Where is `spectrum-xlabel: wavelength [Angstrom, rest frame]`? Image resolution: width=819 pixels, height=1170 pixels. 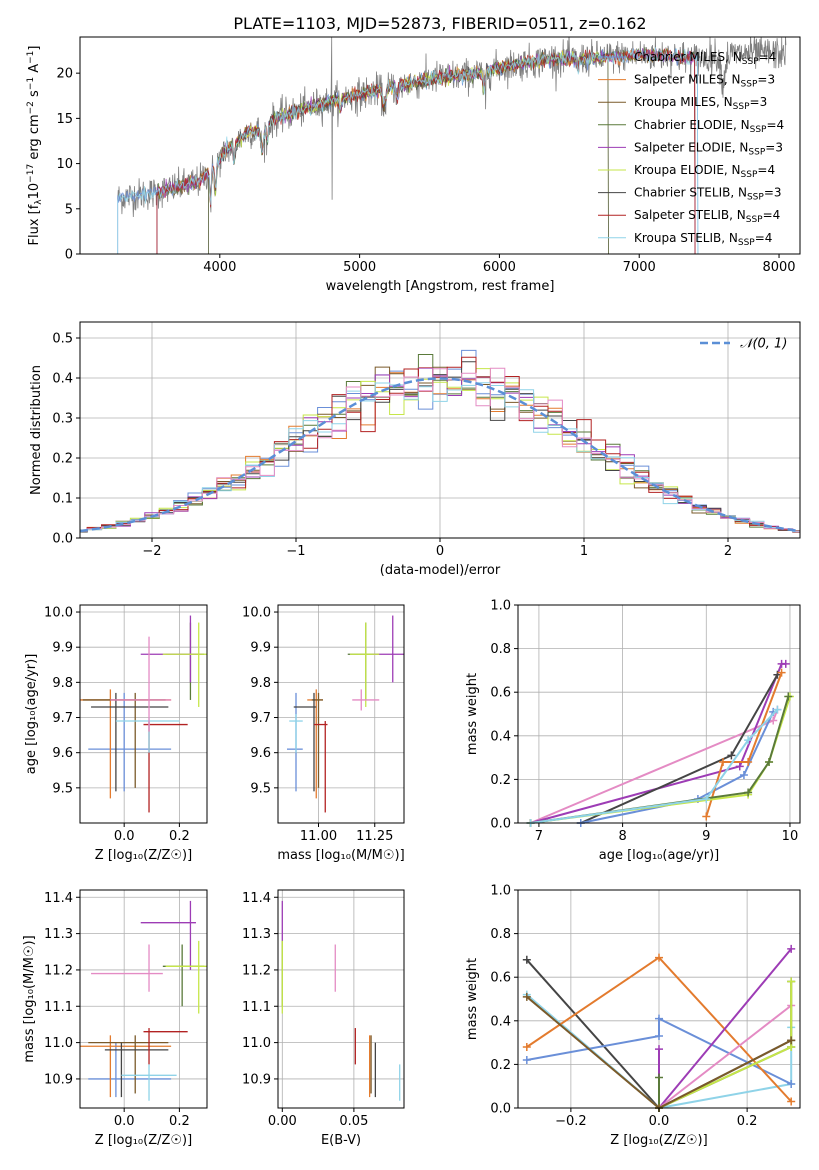 spectrum-xlabel: wavelength [Angstrom, rest frame] is located at coordinates (440, 286).